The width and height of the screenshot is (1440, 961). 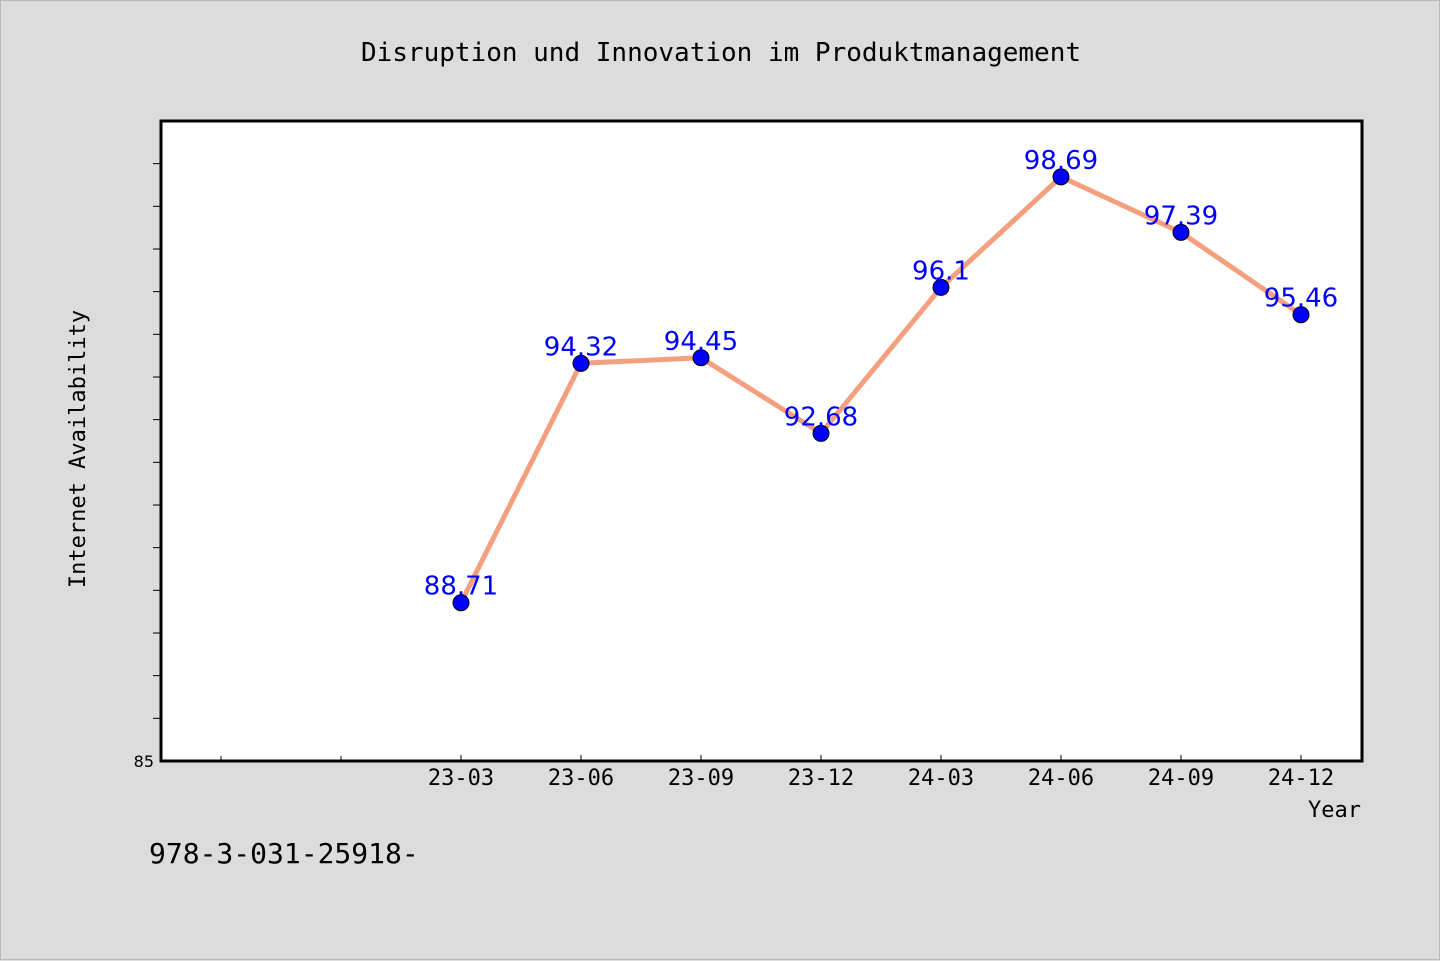 I want to click on x-tick-label: 23-06, so click(x=581, y=778).